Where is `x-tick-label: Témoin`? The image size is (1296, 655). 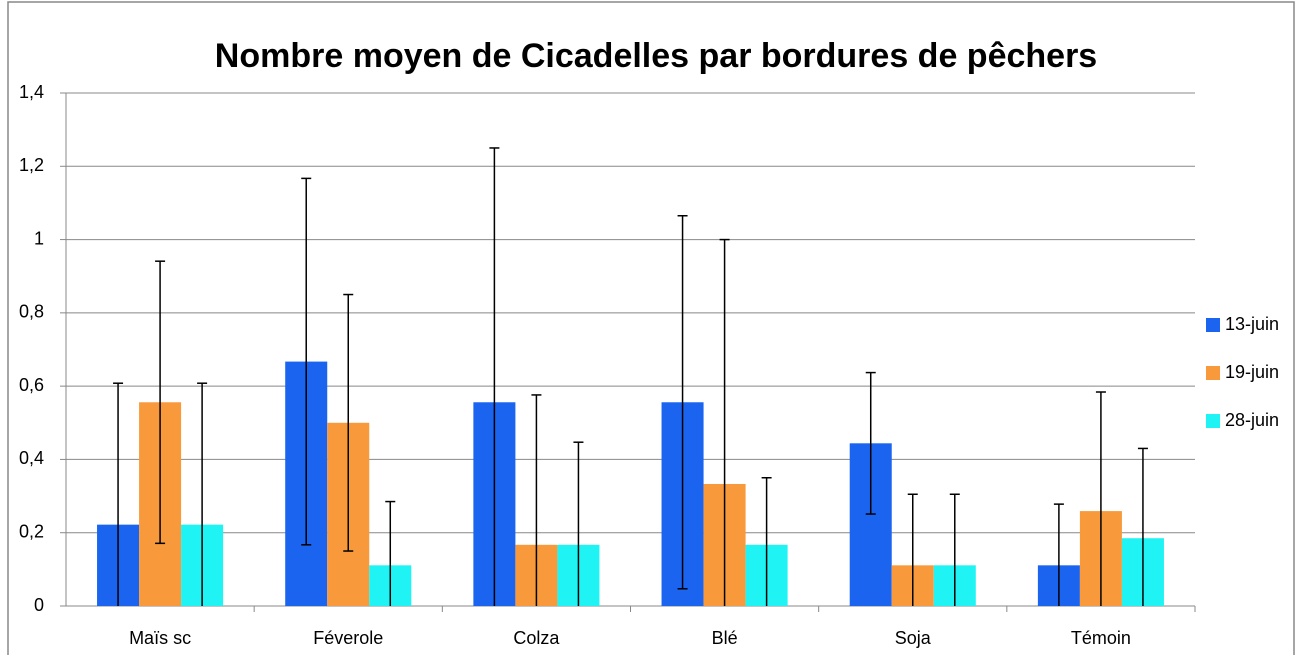 x-tick-label: Témoin is located at coordinates (1101, 638).